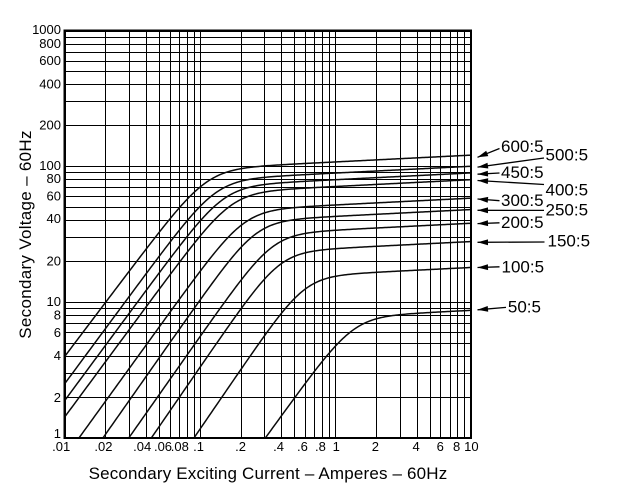 The image size is (618, 491). I want to click on svg-text: .6, so click(302, 446).